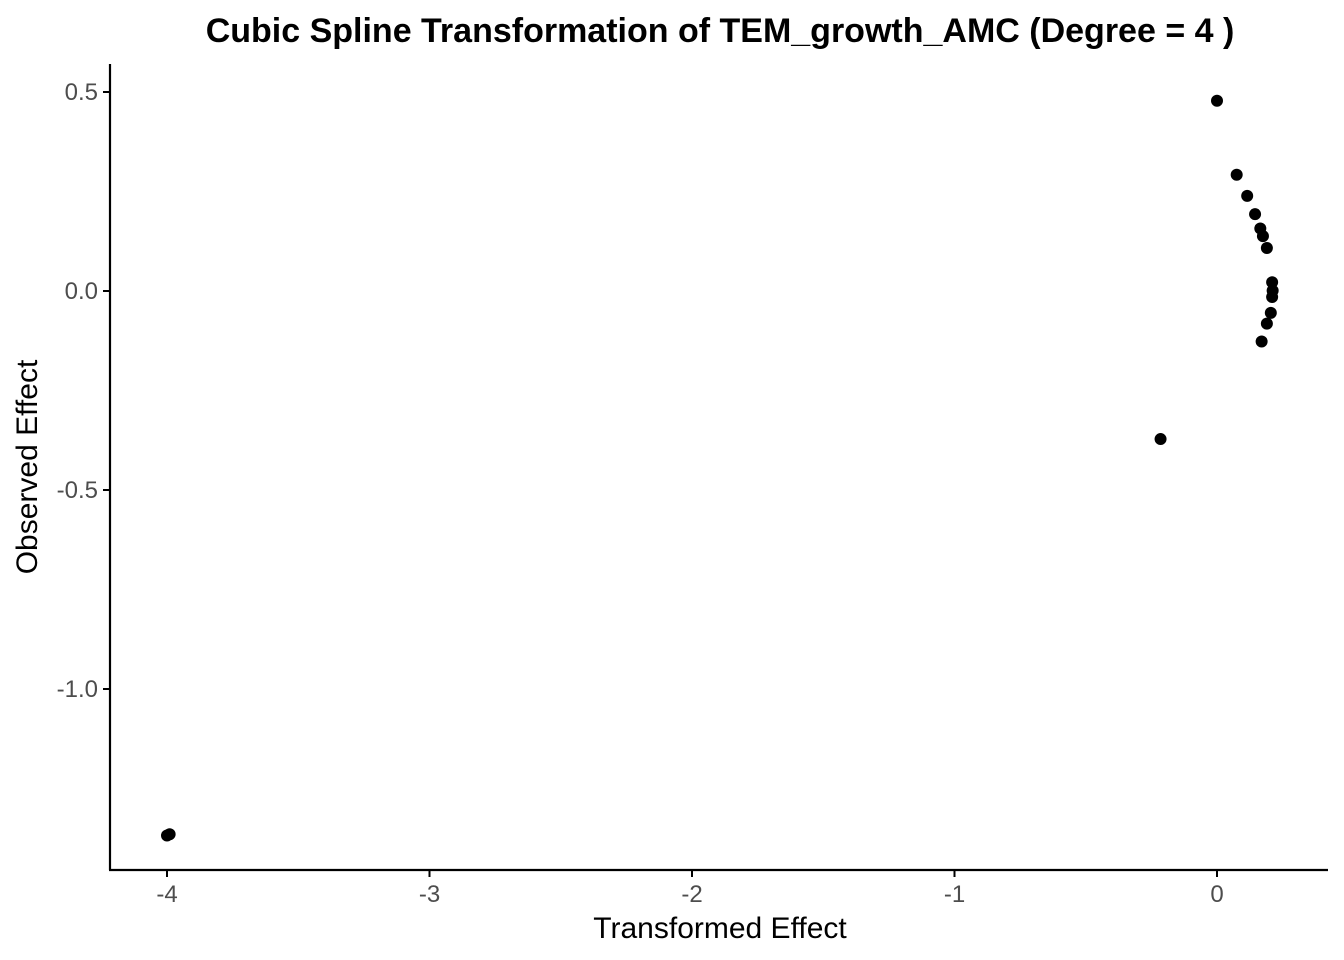  I want to click on x-tick-label: -4, so click(166, 894).